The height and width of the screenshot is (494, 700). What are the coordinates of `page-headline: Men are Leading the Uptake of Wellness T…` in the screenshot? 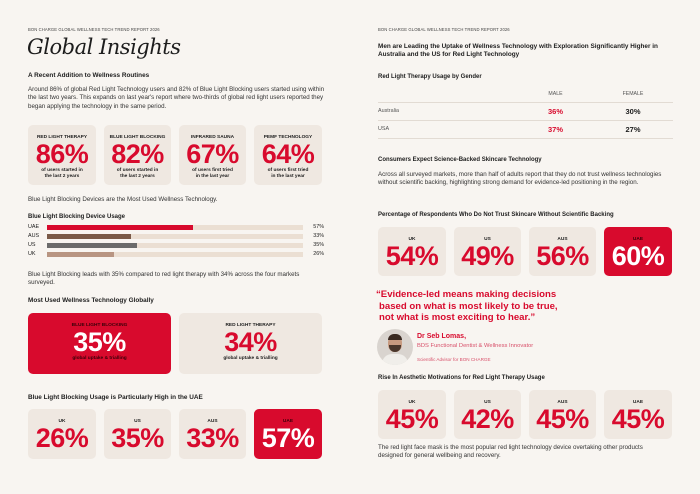 It's located at (518, 50).